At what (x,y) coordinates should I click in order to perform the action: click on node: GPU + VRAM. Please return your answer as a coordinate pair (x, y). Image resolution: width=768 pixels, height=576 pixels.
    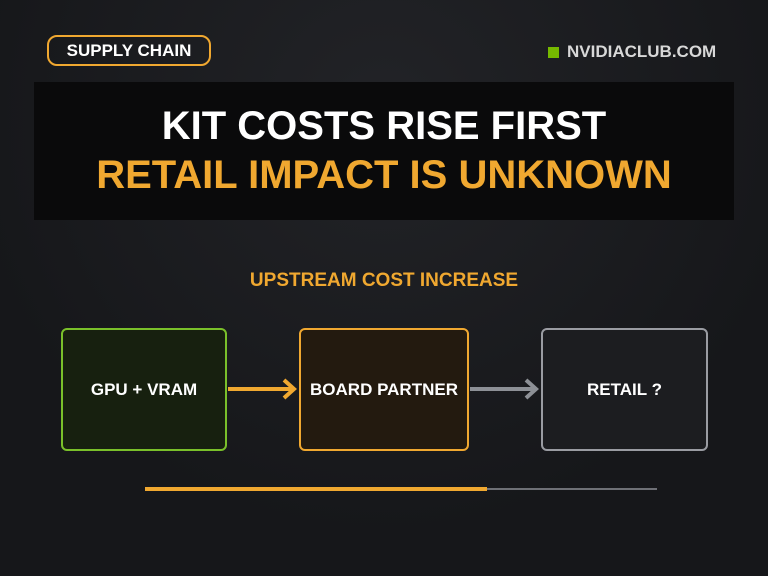
    Looking at the image, I should click on (144, 389).